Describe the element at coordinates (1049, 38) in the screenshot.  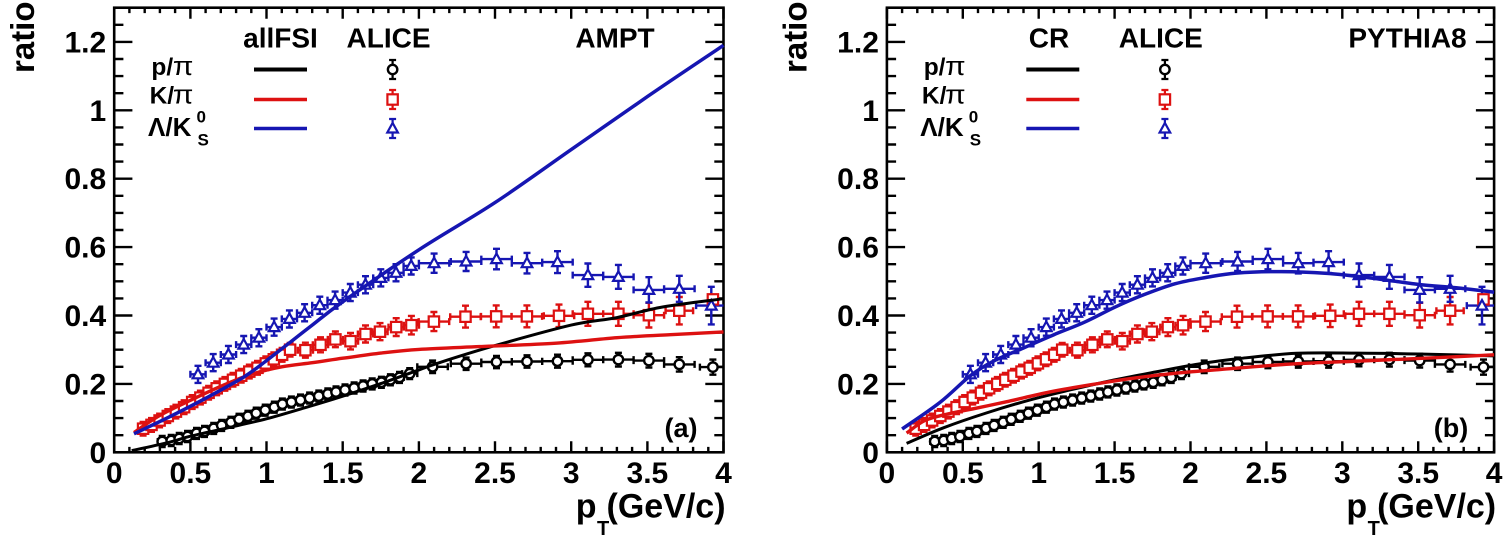
I see `svg-text: CR` at that location.